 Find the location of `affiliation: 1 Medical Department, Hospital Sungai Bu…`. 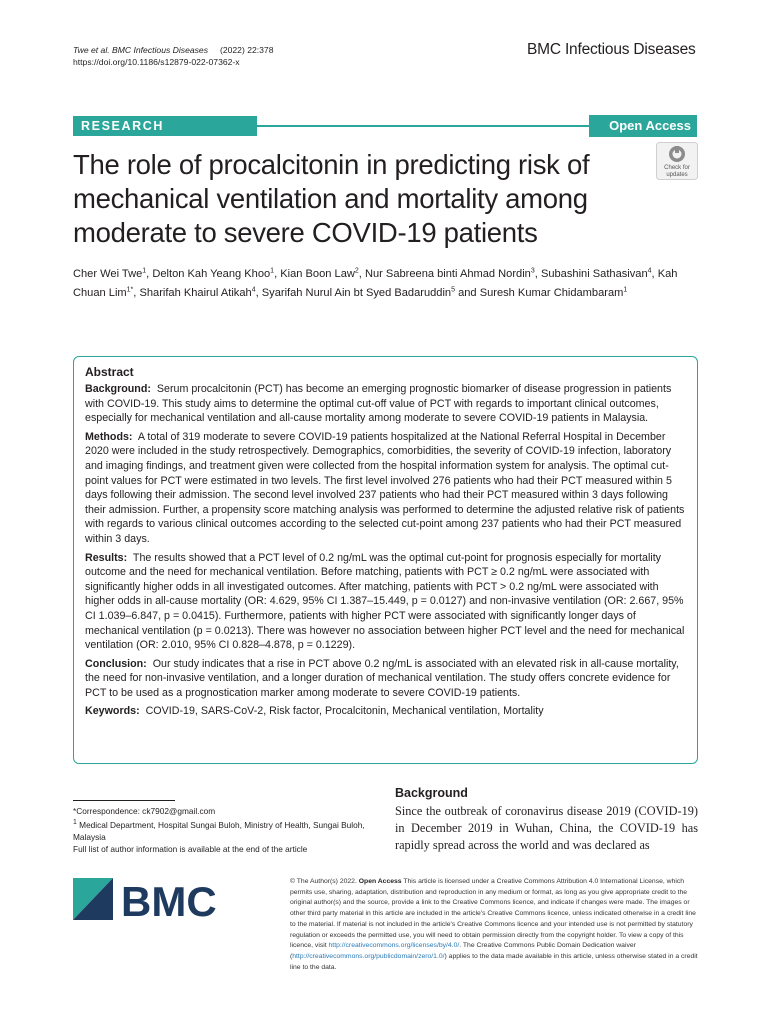

affiliation: 1 Medical Department, Hospital Sungai Bu… is located at coordinates (220, 830).